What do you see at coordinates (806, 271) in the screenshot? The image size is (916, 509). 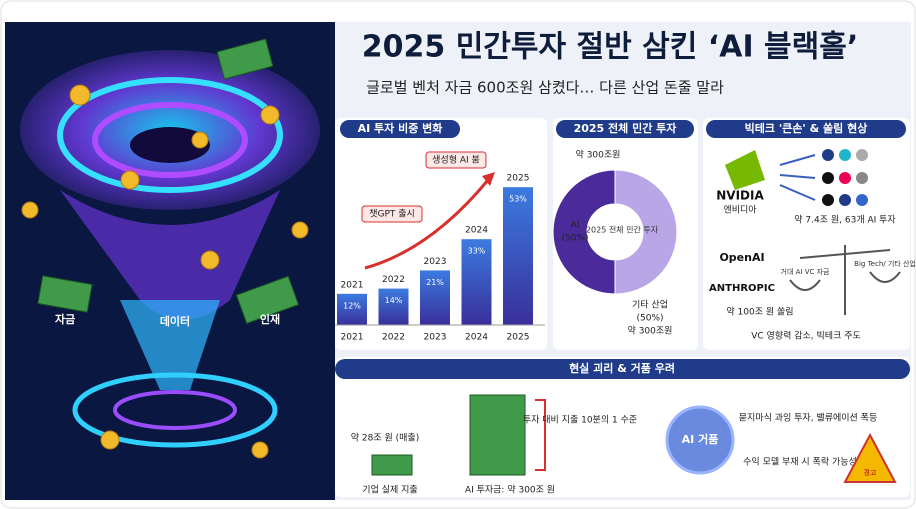 I see `scale-left: 거대 AI VC 자금` at bounding box center [806, 271].